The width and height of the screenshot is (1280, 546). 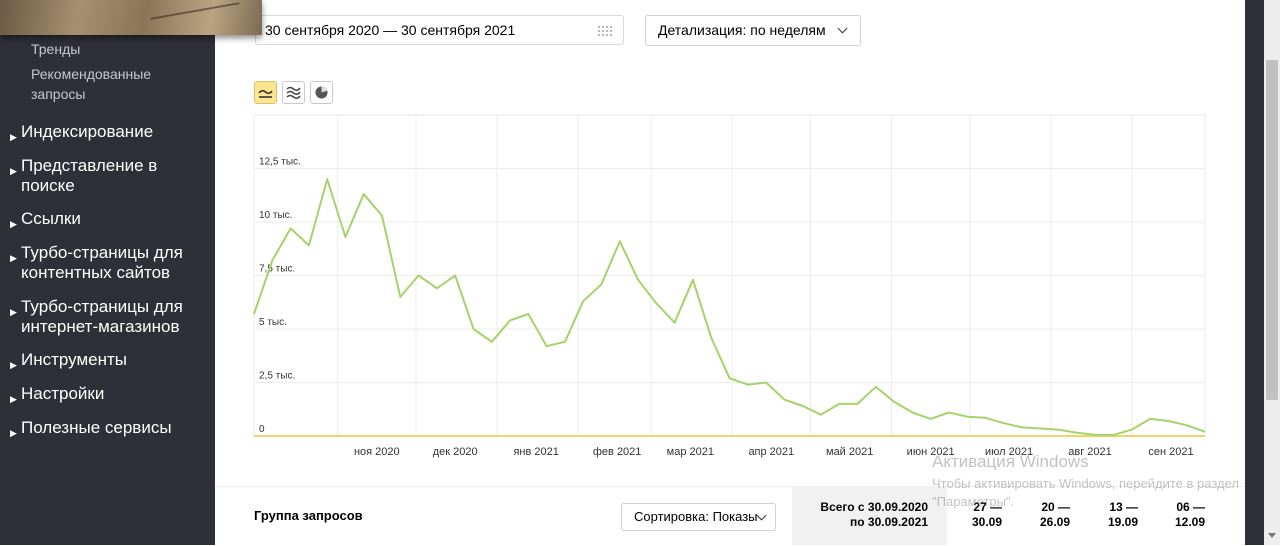 I want to click on y-tick-label: 5 тыс., so click(x=273, y=322).